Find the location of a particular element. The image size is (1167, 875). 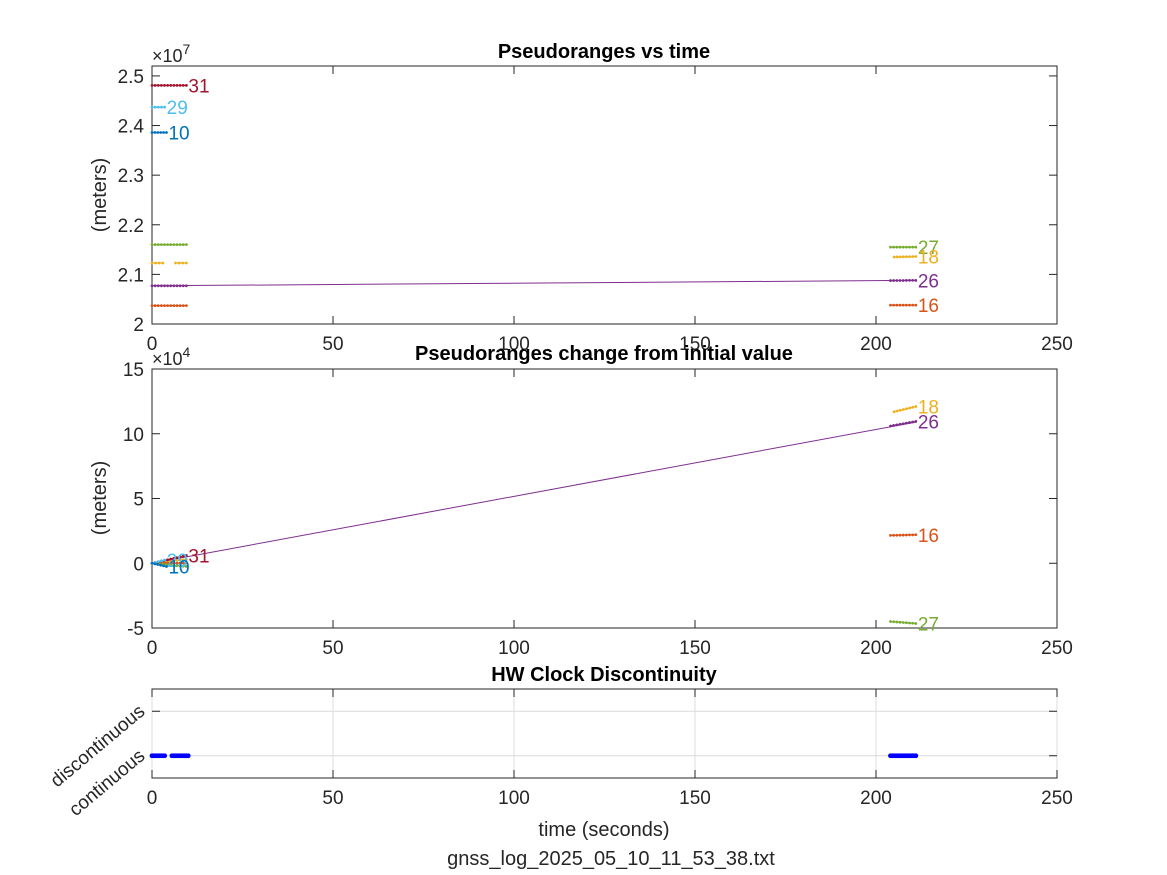

series-label-16: 16 is located at coordinates (928, 306).